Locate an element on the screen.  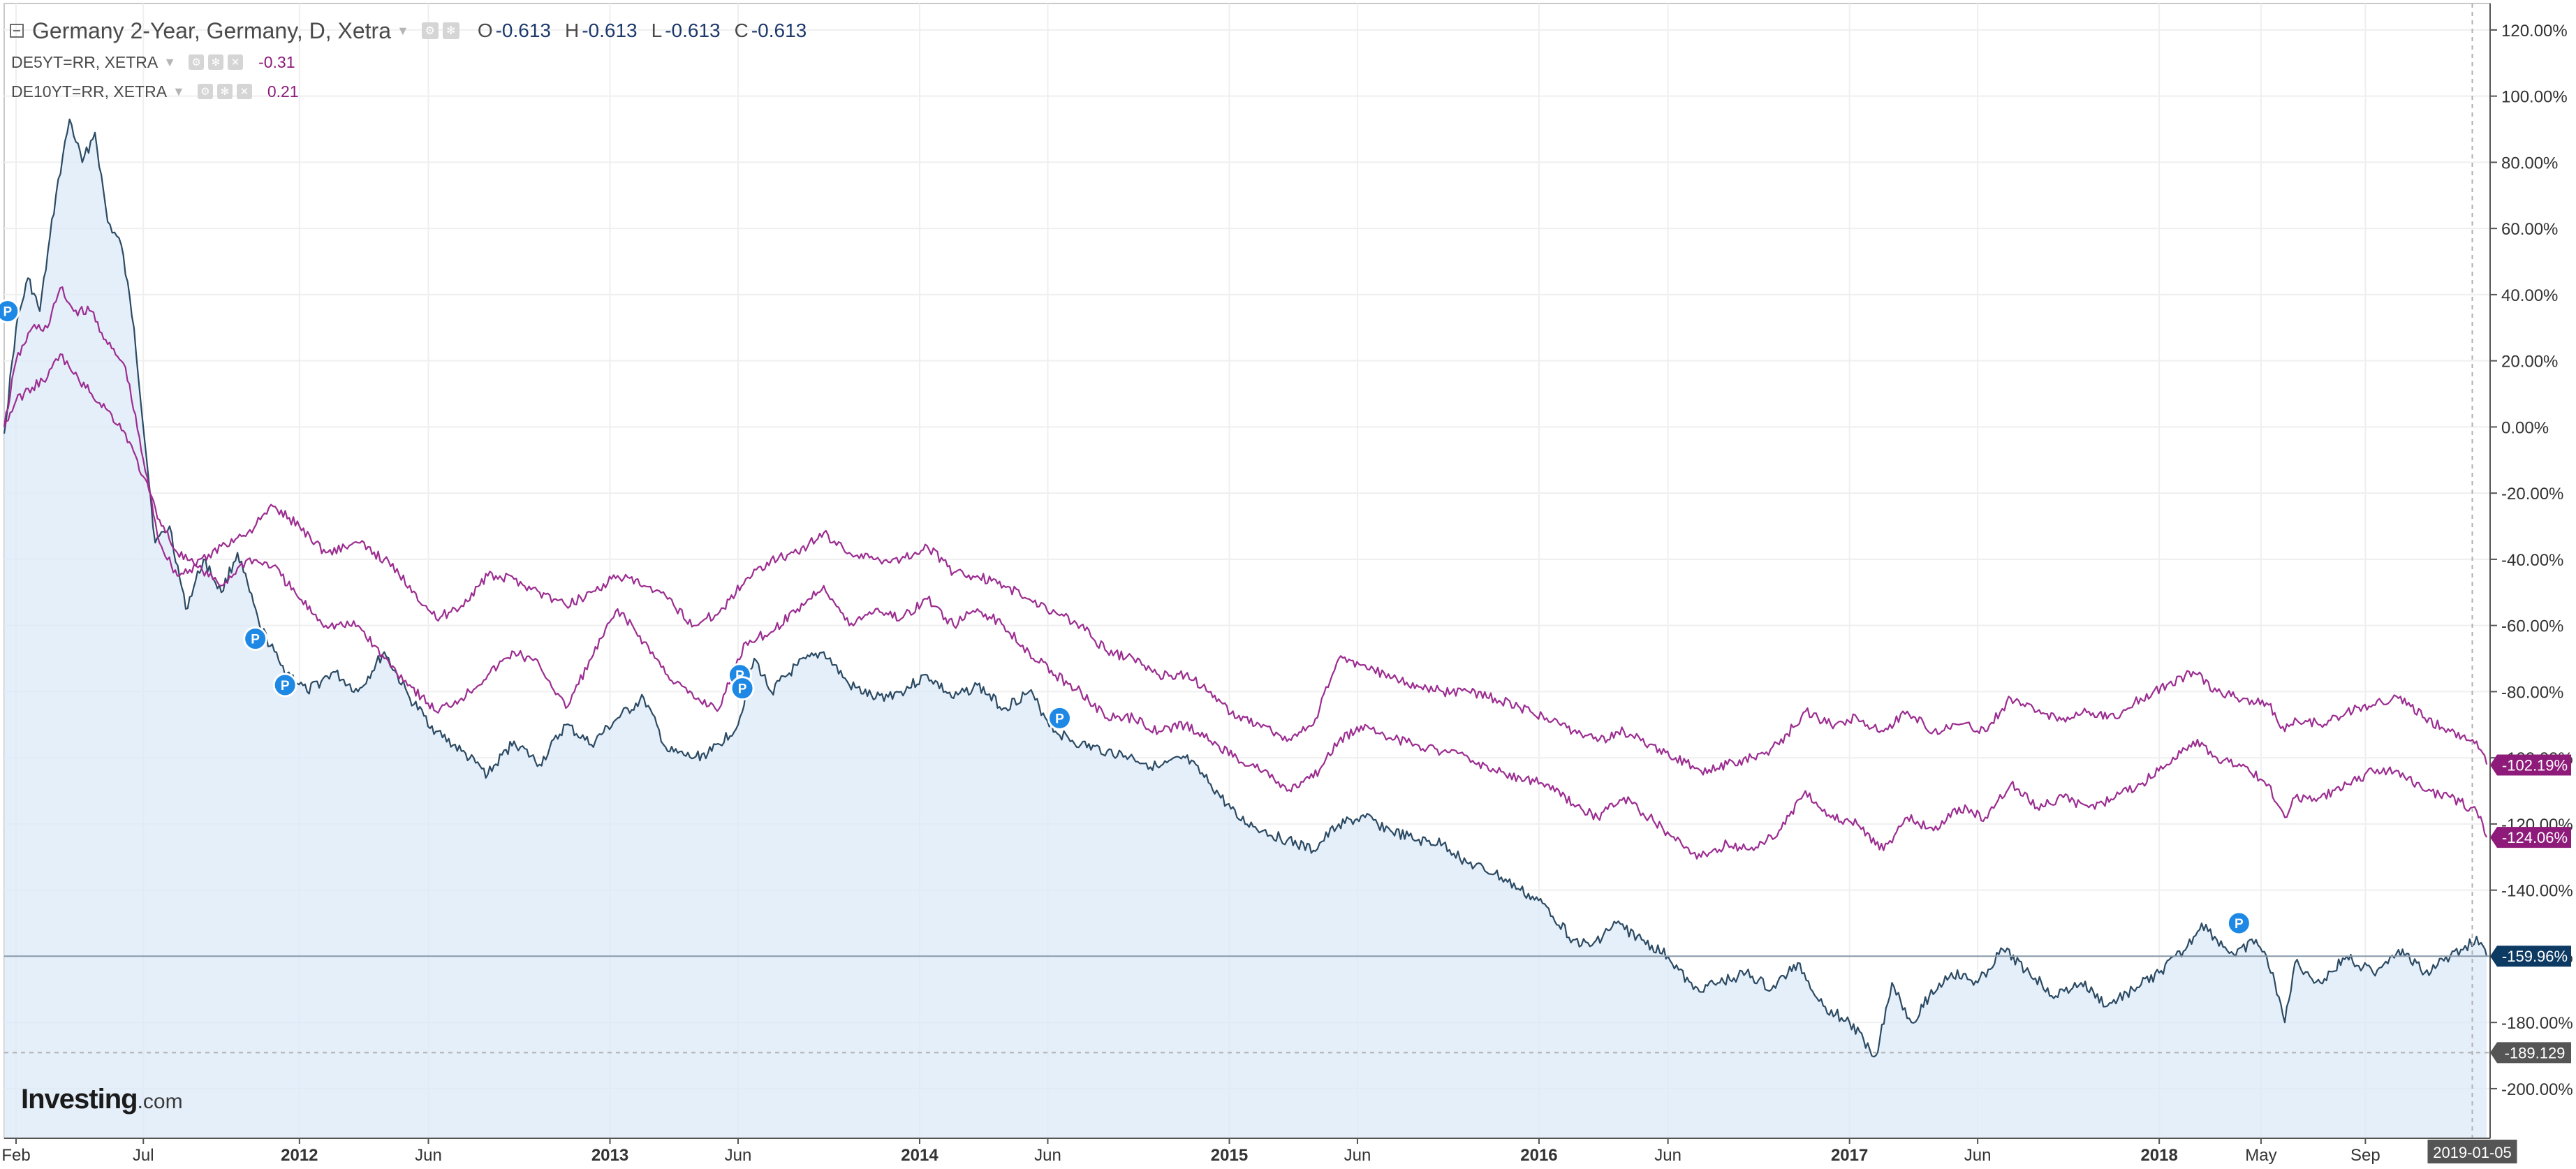
price-label-de10-box is located at coordinates (2530, 765).